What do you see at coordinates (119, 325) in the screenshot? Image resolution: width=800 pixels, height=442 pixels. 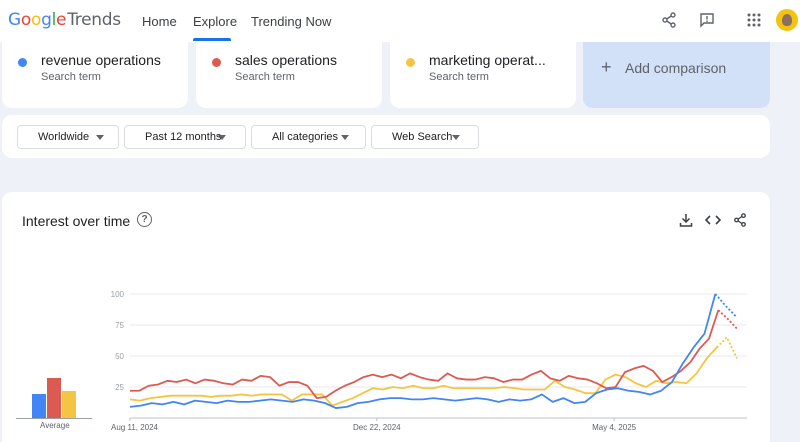 I see `y-tick-label: 75` at bounding box center [119, 325].